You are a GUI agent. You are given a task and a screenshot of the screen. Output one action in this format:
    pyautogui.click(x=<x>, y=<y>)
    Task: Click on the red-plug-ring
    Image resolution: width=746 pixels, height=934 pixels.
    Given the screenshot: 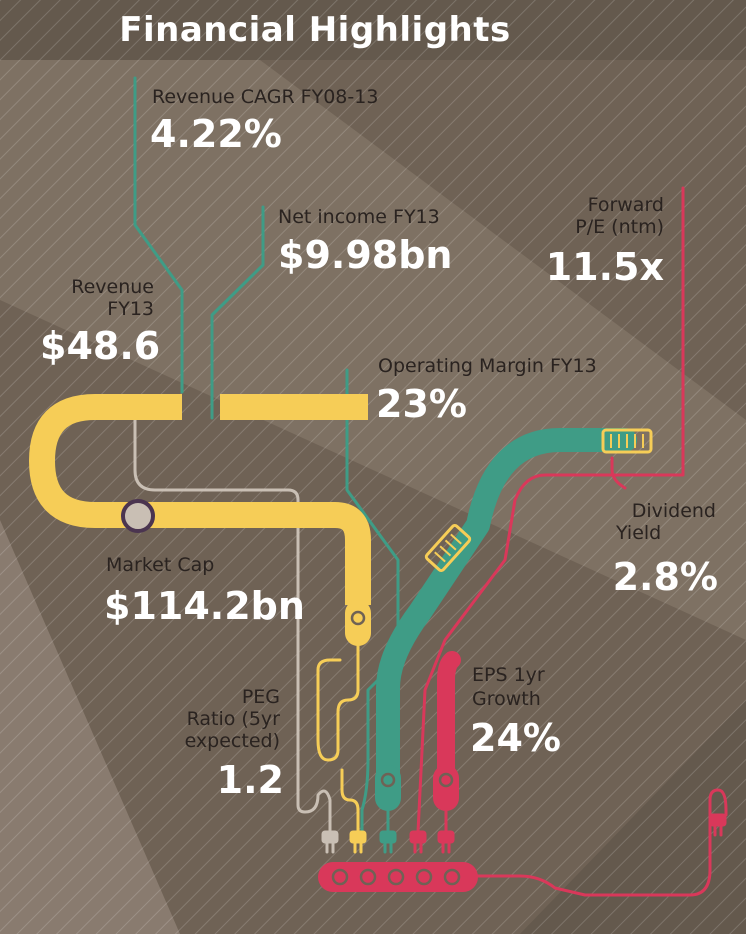 What is the action you would take?
    pyautogui.click(x=446, y=780)
    